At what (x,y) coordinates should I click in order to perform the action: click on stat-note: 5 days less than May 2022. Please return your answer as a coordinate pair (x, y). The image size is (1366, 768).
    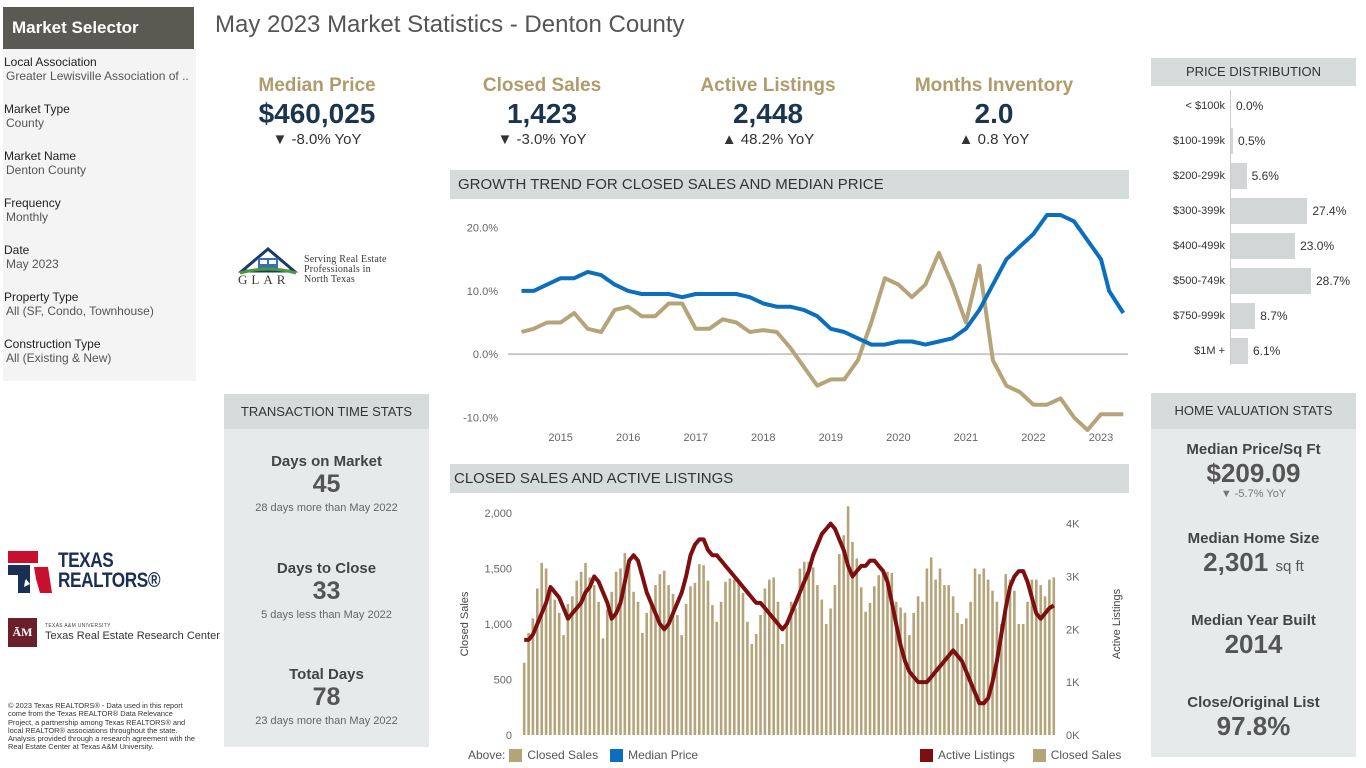
    Looking at the image, I should click on (326, 615).